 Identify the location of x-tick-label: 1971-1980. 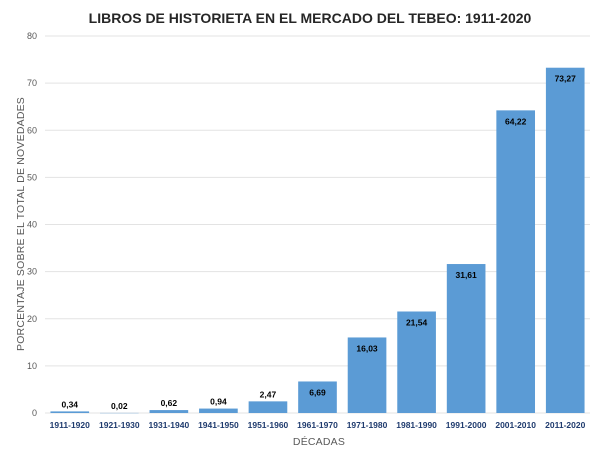
(367, 425).